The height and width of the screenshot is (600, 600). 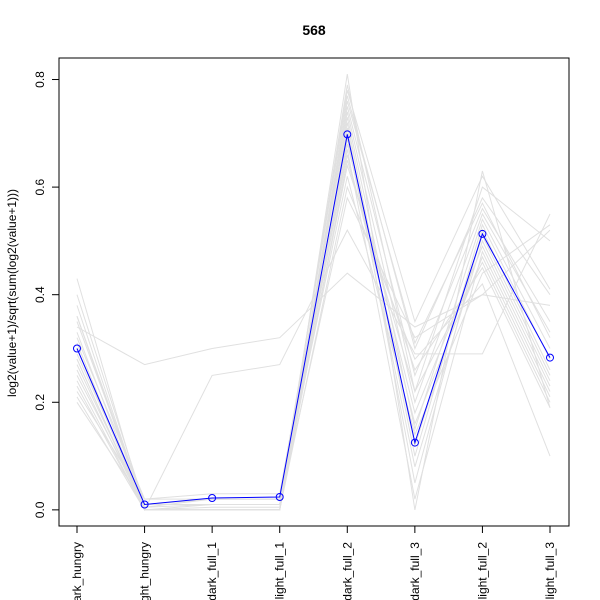 What do you see at coordinates (77, 348) in the screenshot?
I see `highlight-point-dark_hungry` at bounding box center [77, 348].